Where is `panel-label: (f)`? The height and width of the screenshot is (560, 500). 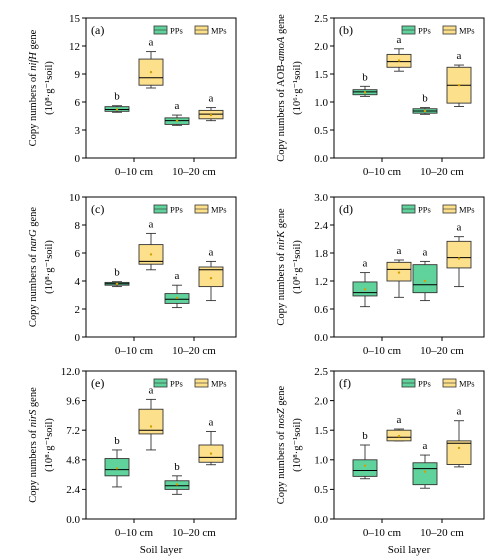
panel-label: (f) is located at coordinates (345, 383).